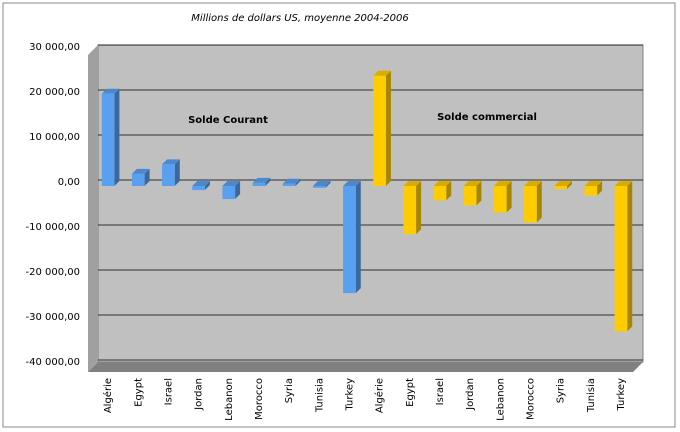  What do you see at coordinates (365, 367) in the screenshot?
I see `plot-floor` at bounding box center [365, 367].